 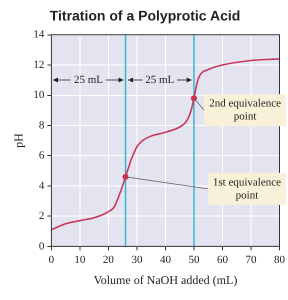 I want to click on annotation: 2nd equivalence point, so click(x=245, y=110).